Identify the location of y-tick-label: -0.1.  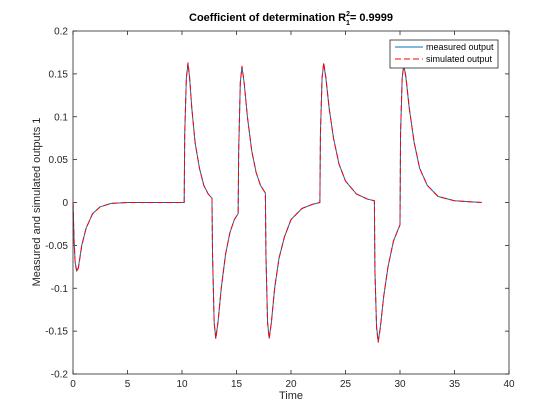
(60, 289).